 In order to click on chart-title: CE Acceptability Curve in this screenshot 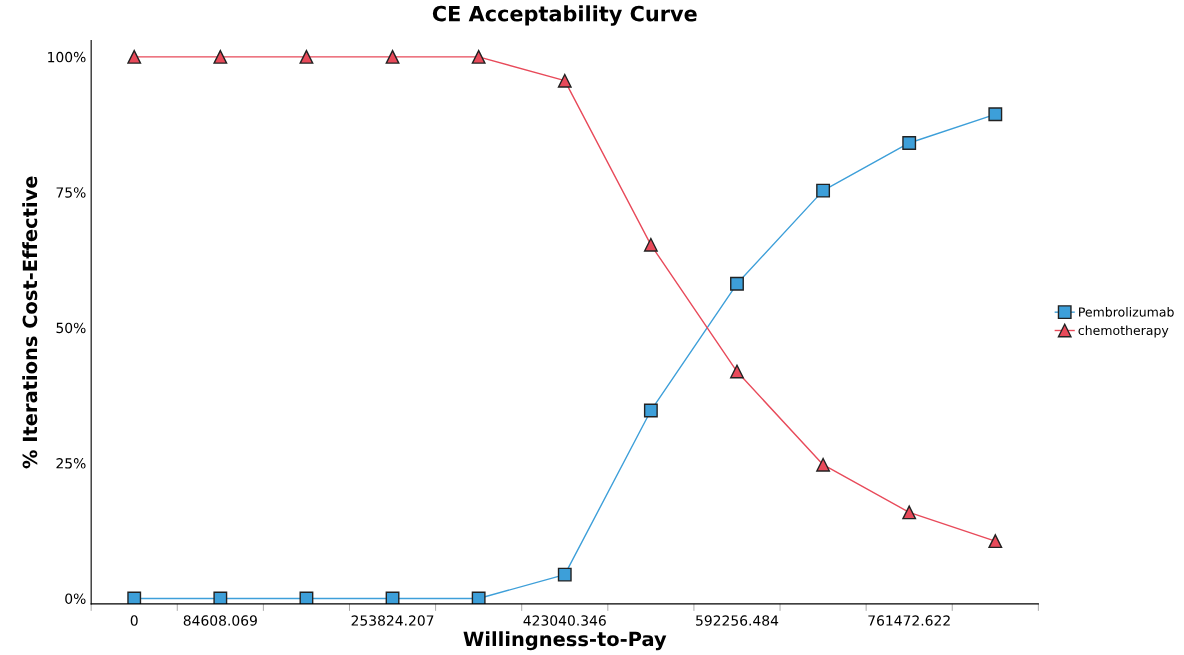, I will do `click(564, 15)`.